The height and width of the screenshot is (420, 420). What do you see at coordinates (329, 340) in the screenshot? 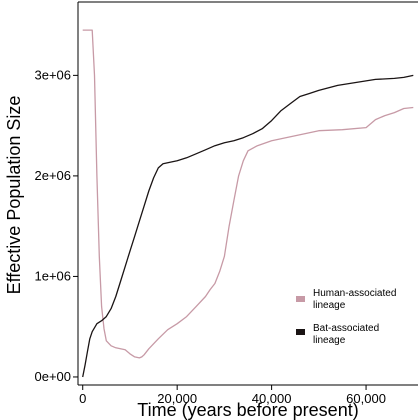
I see `legend-label-bat-line2: lineage` at bounding box center [329, 340].